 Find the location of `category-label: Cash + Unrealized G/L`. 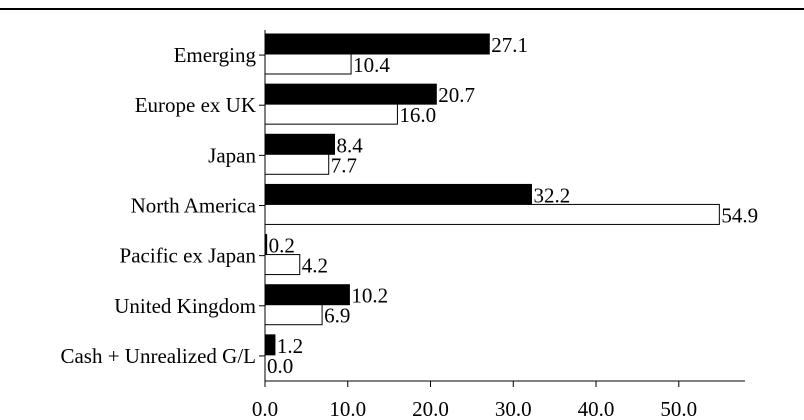

category-label: Cash + Unrealized G/L is located at coordinates (158, 356).